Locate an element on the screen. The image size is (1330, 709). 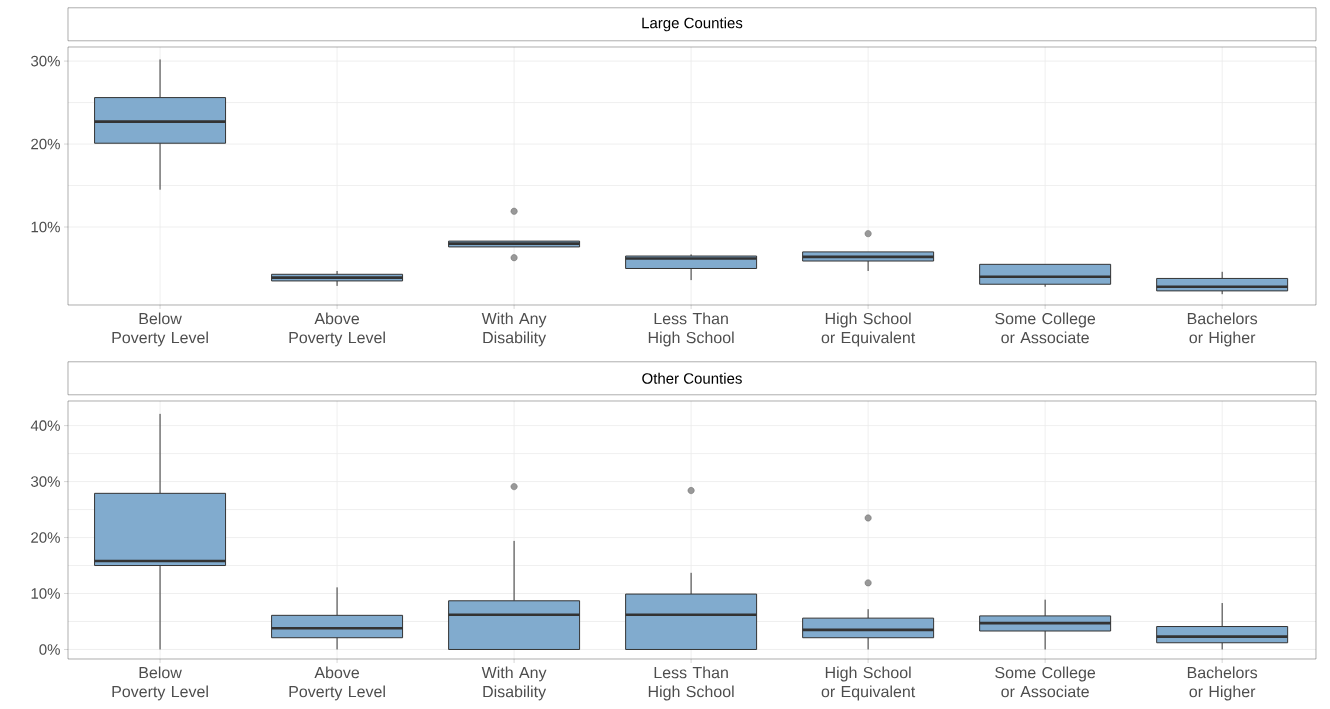
chart-title: Large Counties is located at coordinates (692, 24).